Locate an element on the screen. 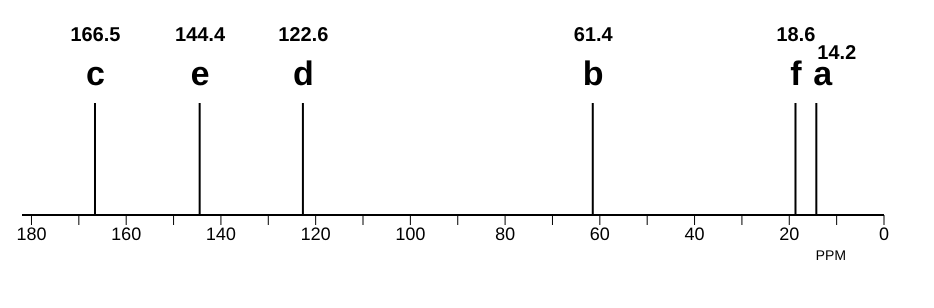 The height and width of the screenshot is (308, 934). annotation: c is located at coordinates (95, 74).